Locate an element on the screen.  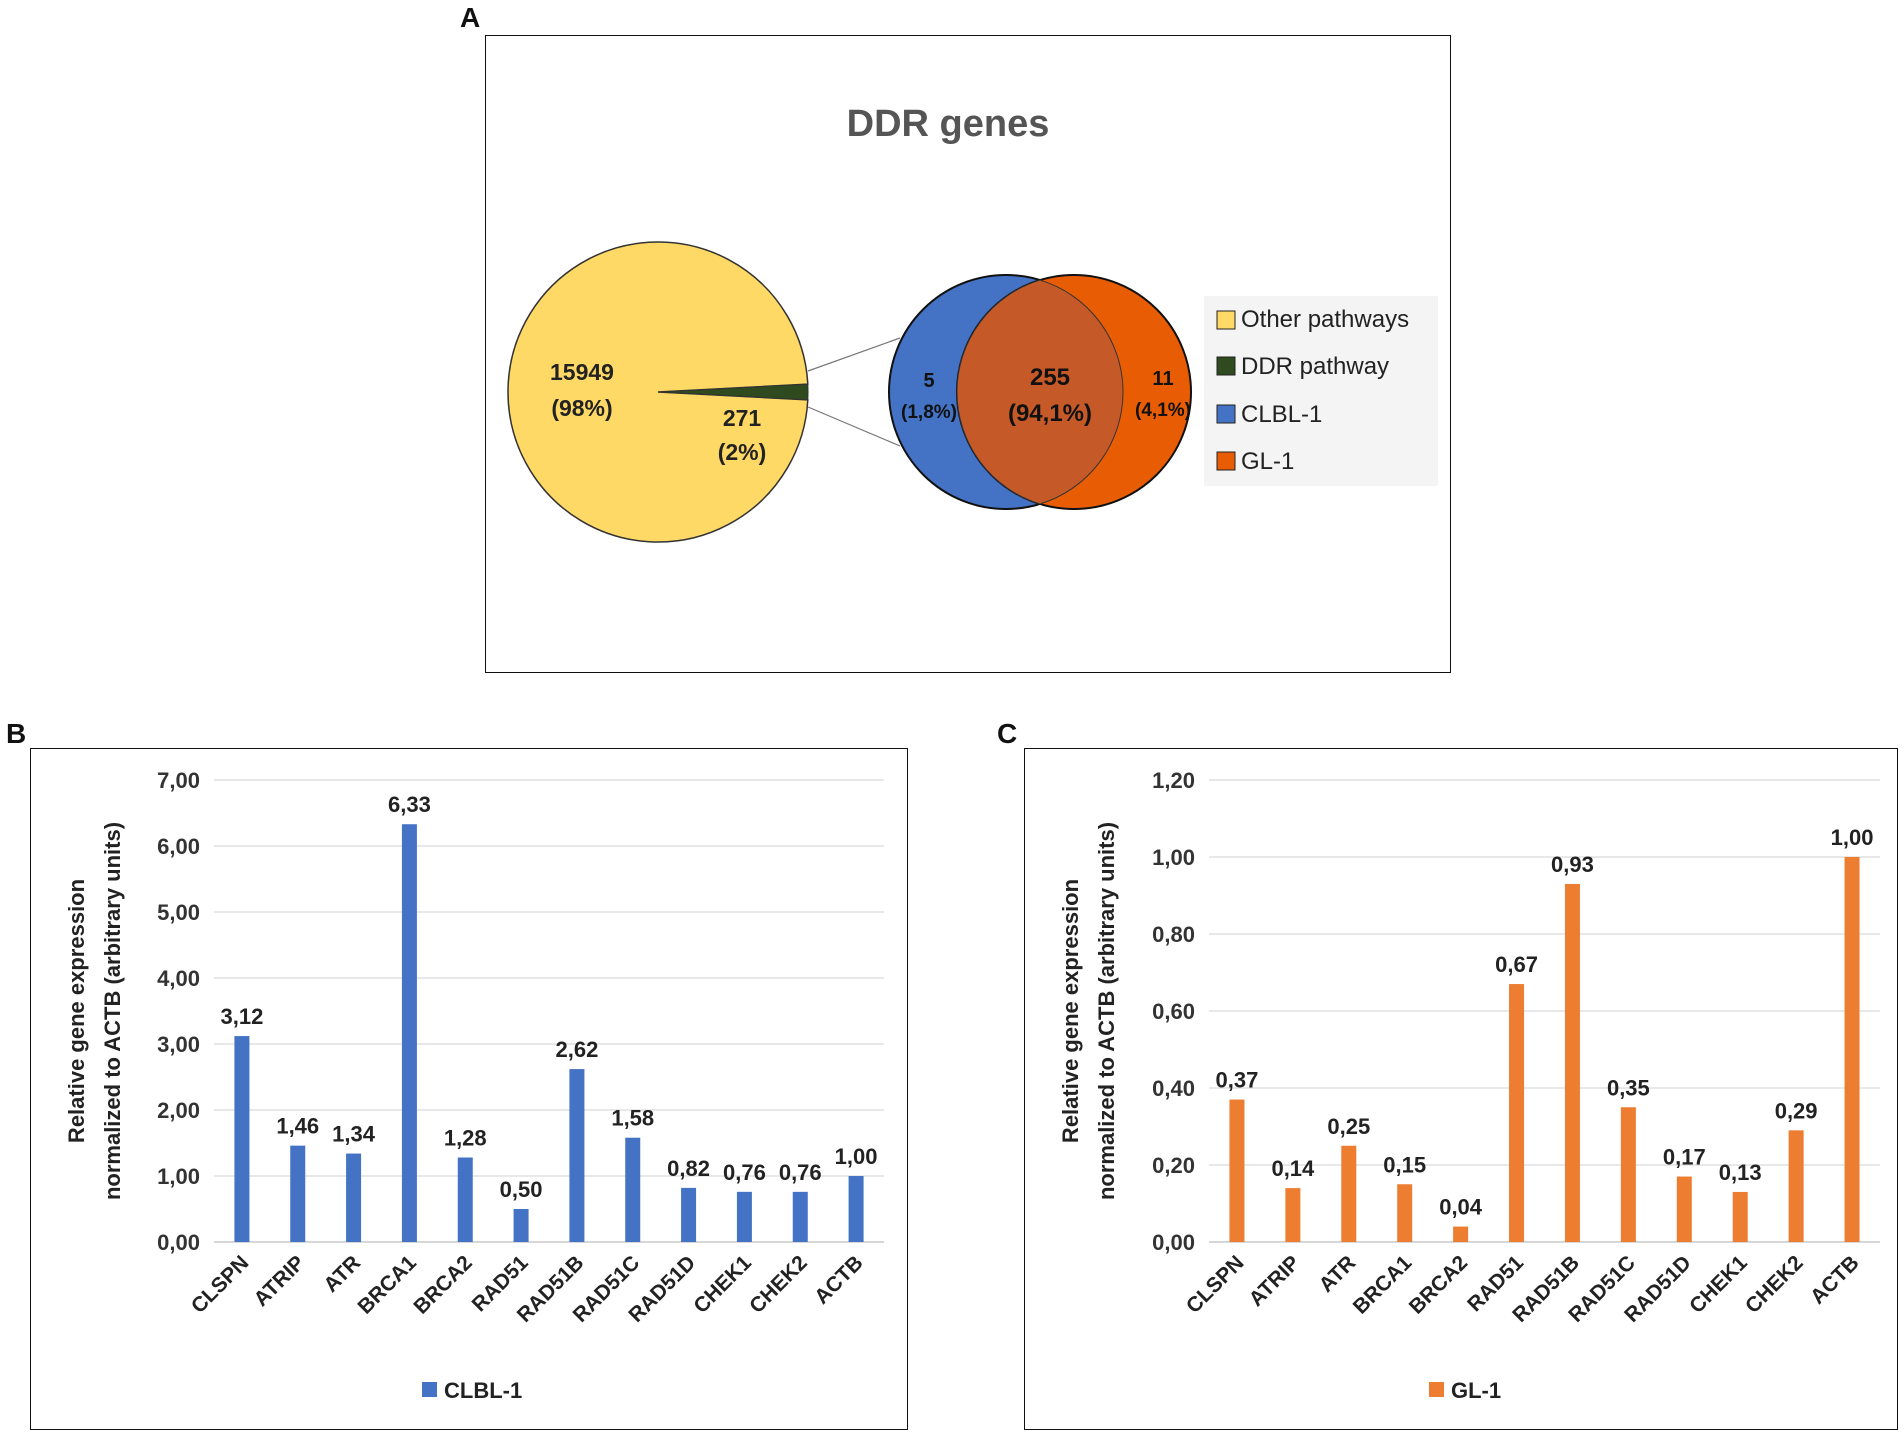
x-tick-label: CLSPN is located at coordinates (1215, 1284).